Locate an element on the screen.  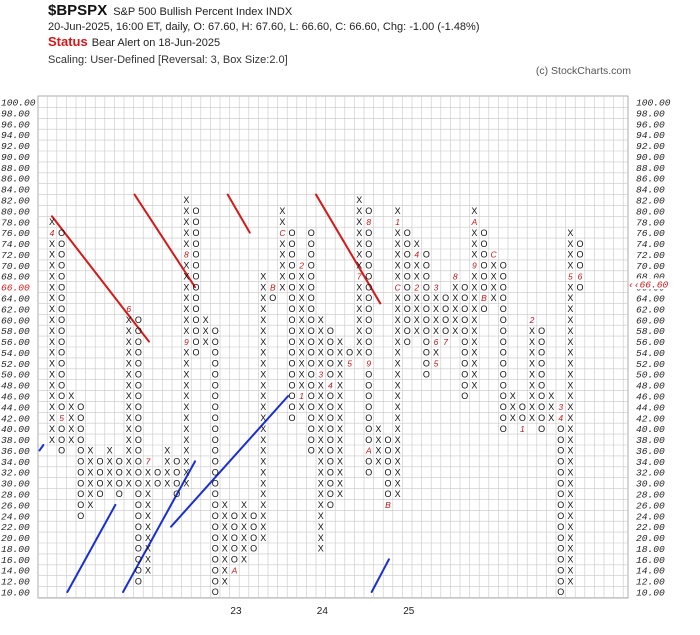
y-tick-left: 42.00 is located at coordinates (15, 418).